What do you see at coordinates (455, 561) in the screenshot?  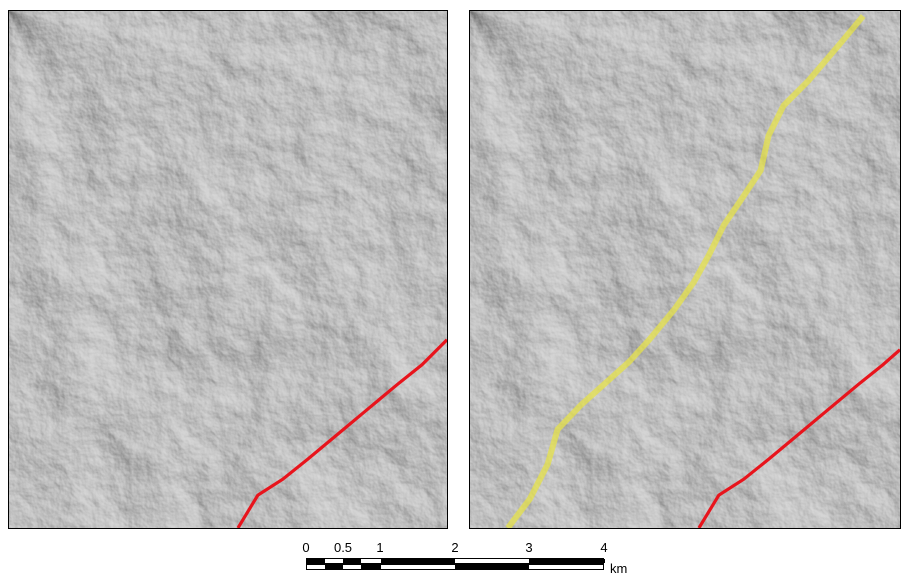 I see `scale-bar-top-row` at bounding box center [455, 561].